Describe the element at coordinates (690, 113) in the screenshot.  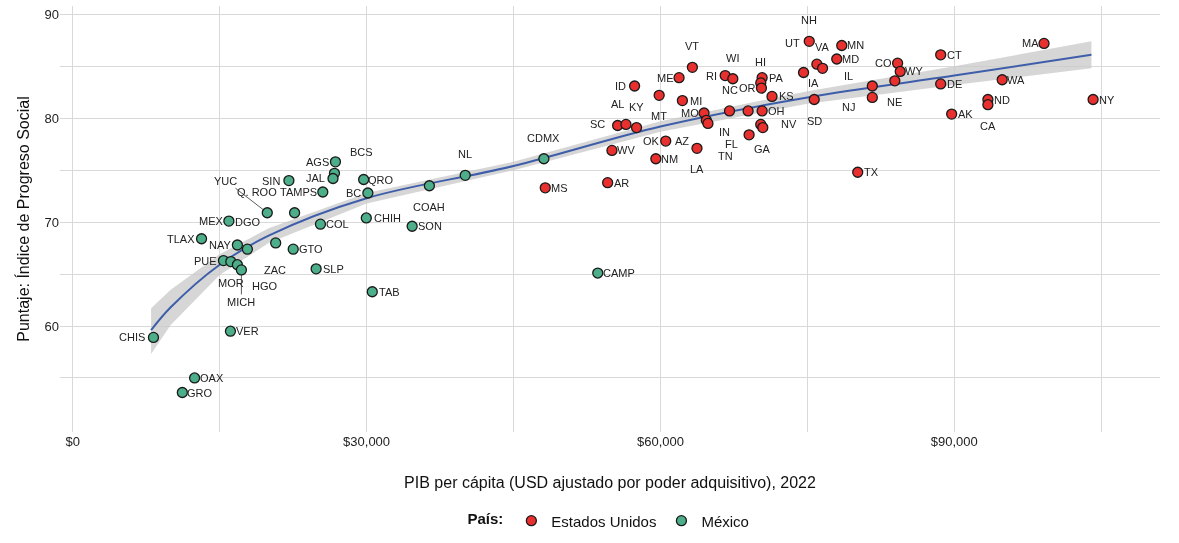
I see `annotation: MO` at that location.